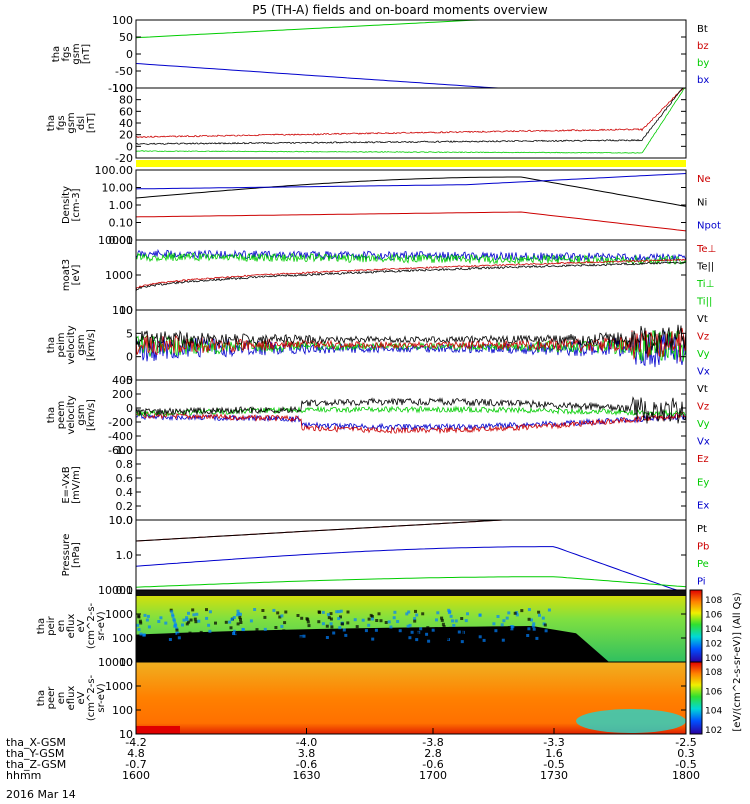 The width and height of the screenshot is (750, 804). I want to click on legend-entry: Vx, so click(703, 372).